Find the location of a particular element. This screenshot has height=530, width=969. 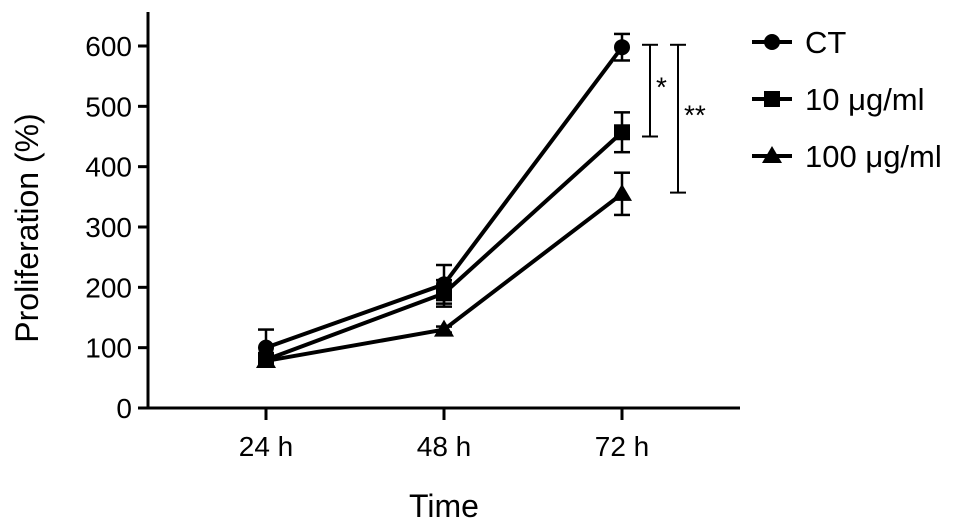

legend-item: 100 μg/ml is located at coordinates (847, 156).